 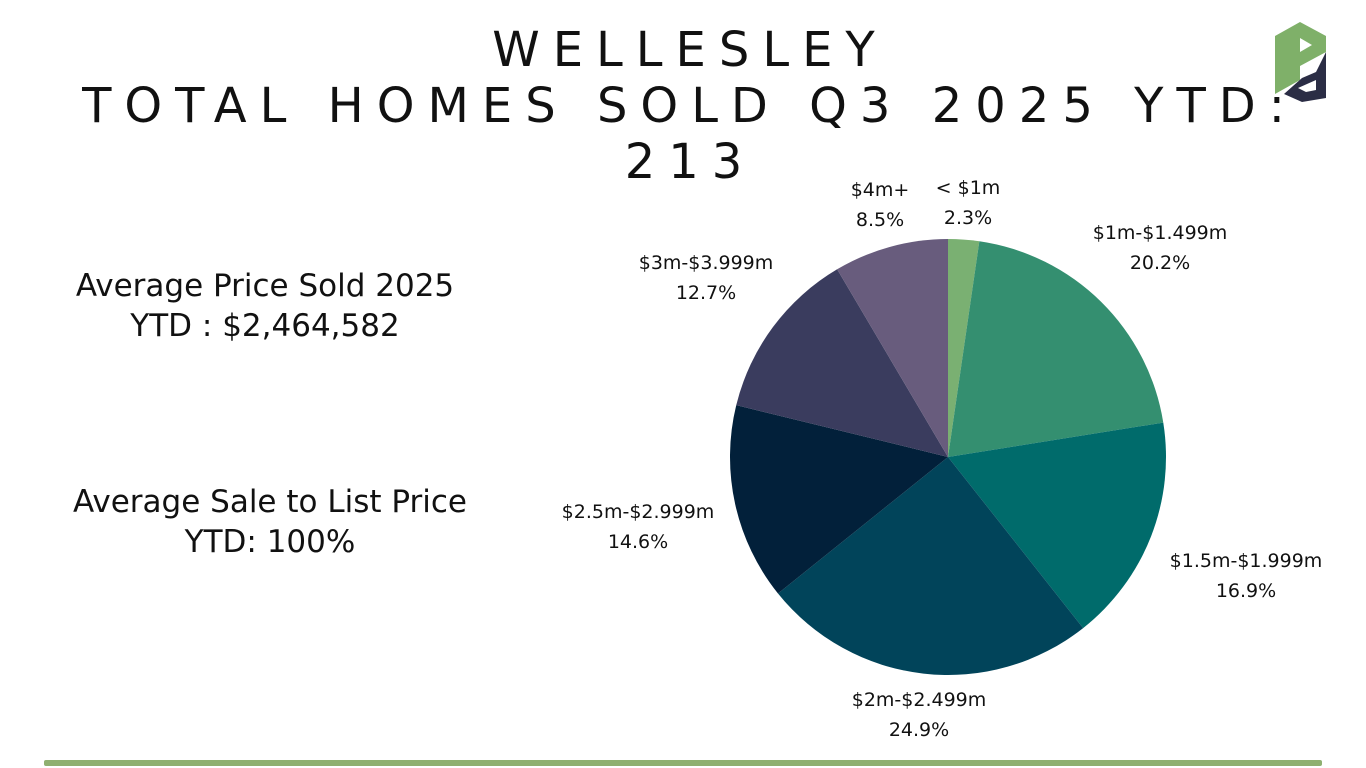 What do you see at coordinates (919, 715) in the screenshot?
I see `slice-label: $2m-$2.499m 24.9%` at bounding box center [919, 715].